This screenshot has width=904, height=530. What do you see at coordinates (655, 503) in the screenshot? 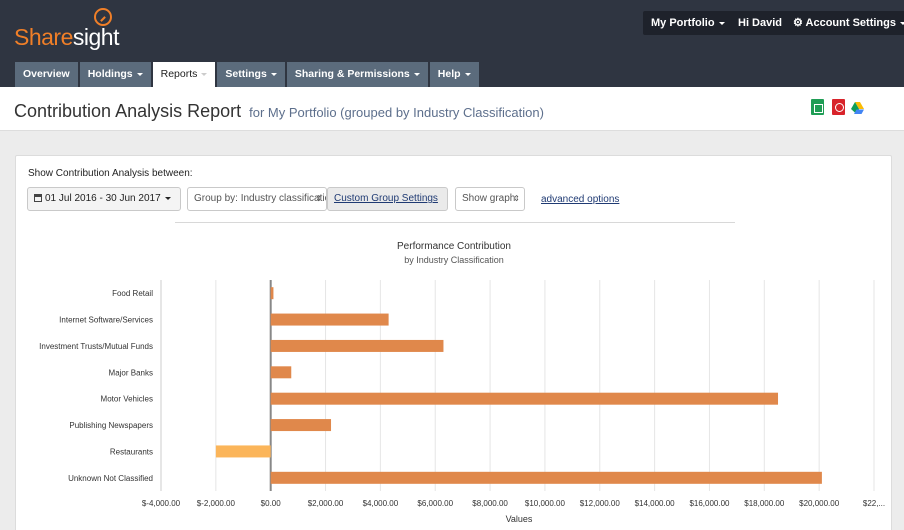
I see `x-tick-label: $14,000.00` at bounding box center [655, 503].